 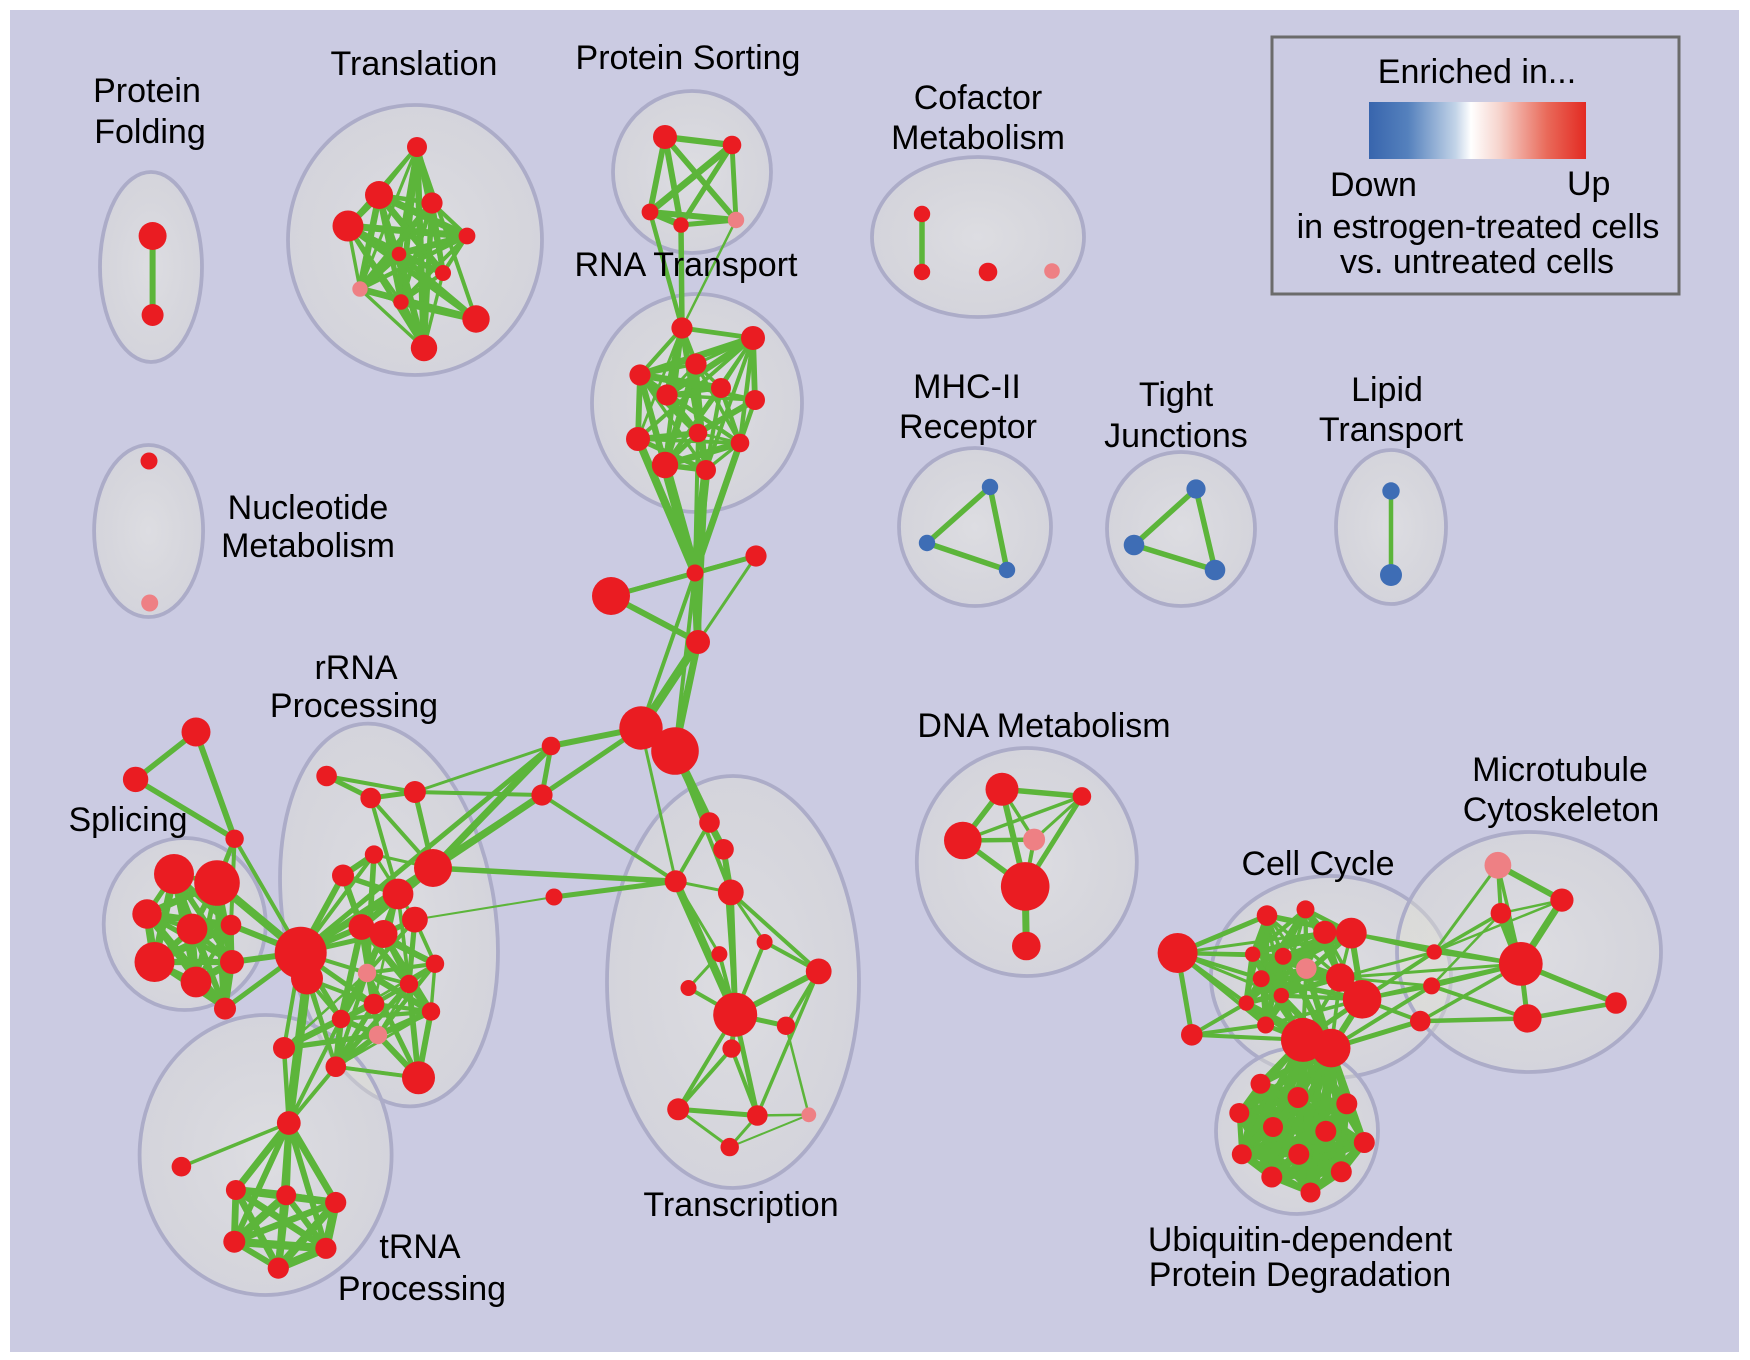 What do you see at coordinates (1387, 390) in the screenshot?
I see `svg-text: Lipid` at bounding box center [1387, 390].